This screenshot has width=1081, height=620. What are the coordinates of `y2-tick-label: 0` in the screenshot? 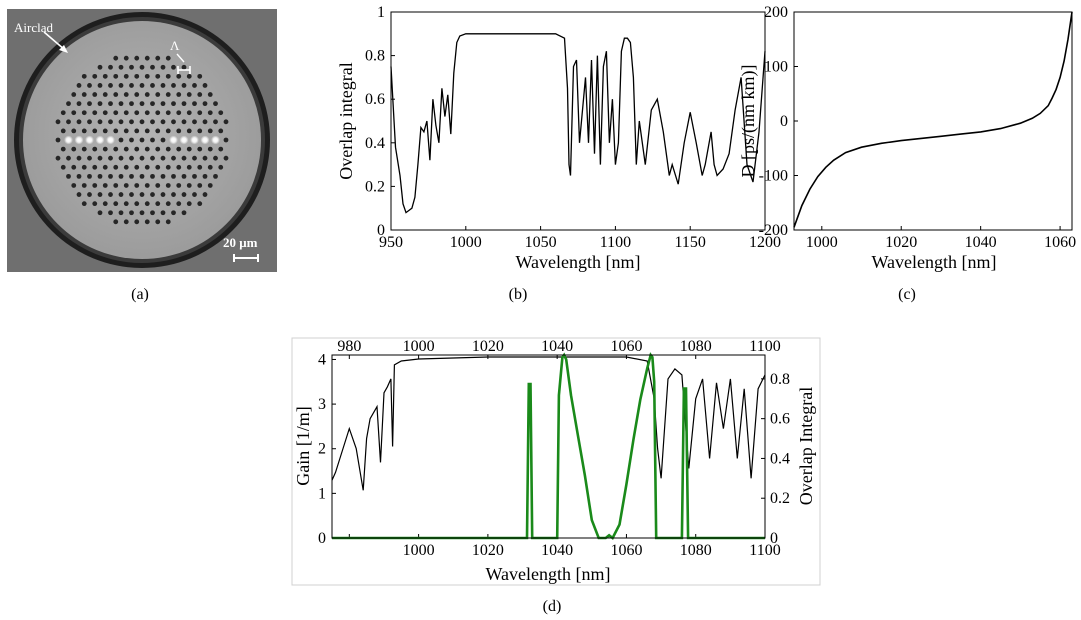 It's located at (774, 538).